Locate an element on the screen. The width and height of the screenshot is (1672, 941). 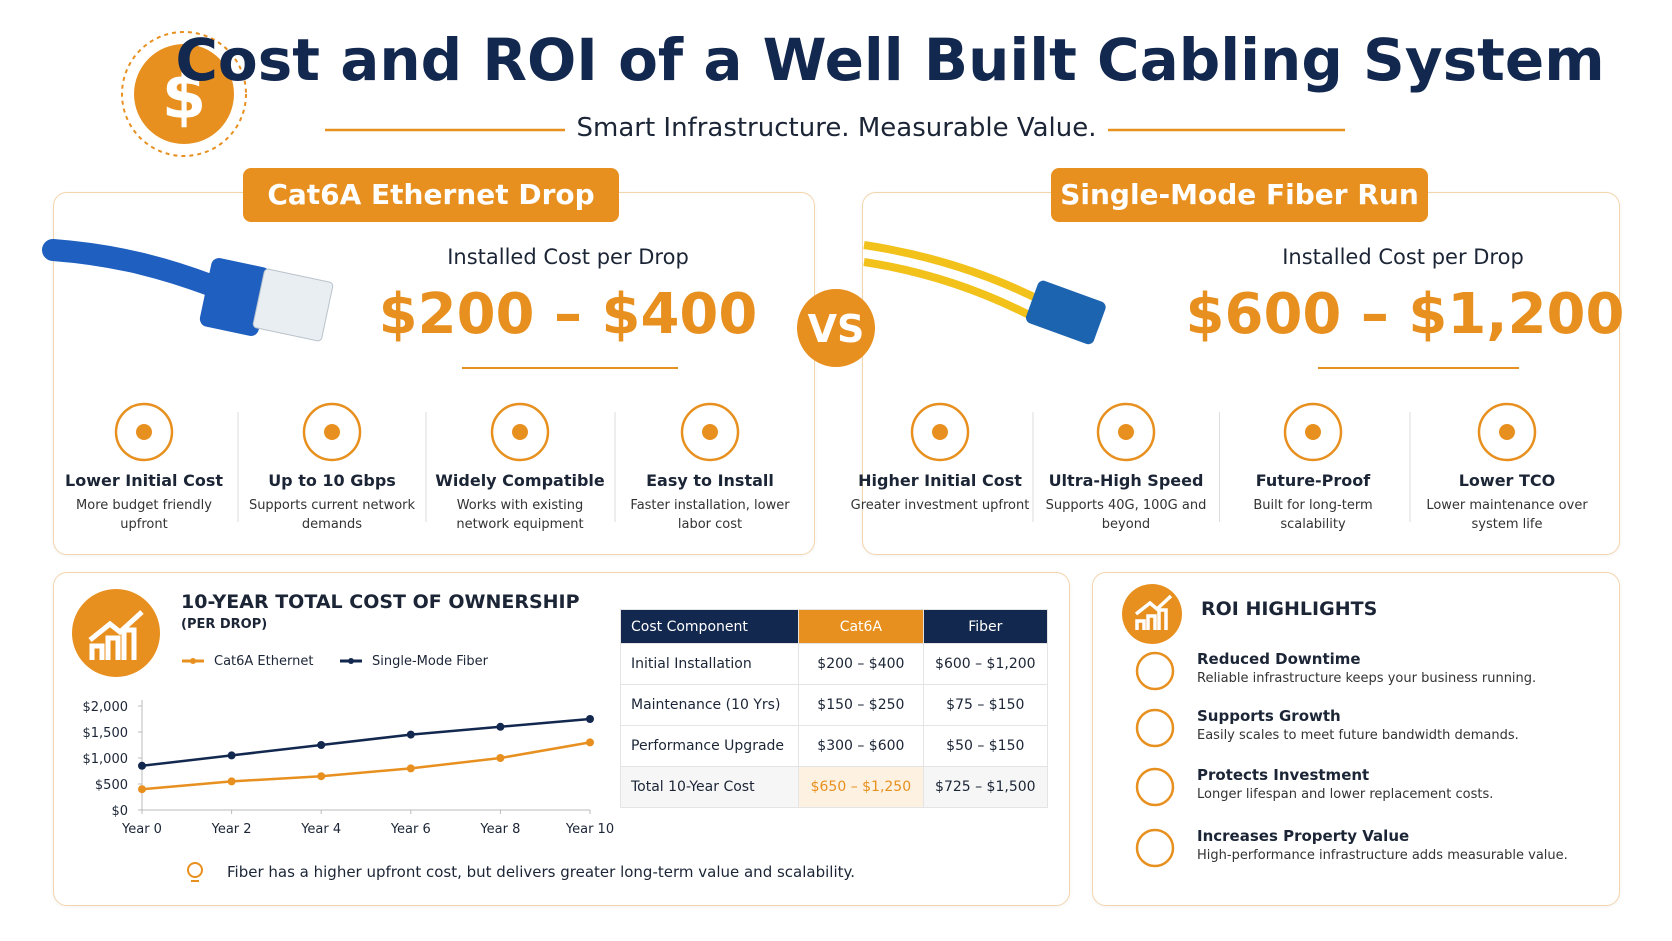
feature-desc: More budget friendly upfront is located at coordinates (144, 515).